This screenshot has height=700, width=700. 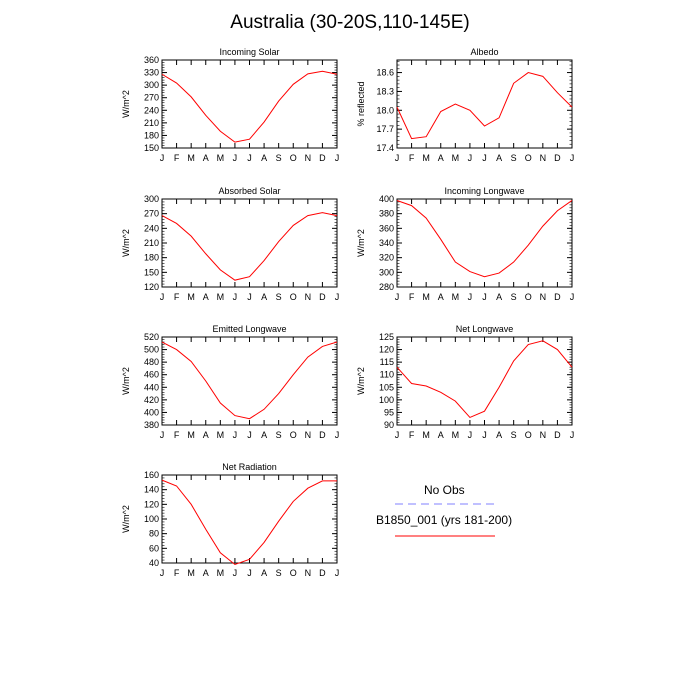 What do you see at coordinates (151, 490) in the screenshot?
I see `y-tick-label: 140` at bounding box center [151, 490].